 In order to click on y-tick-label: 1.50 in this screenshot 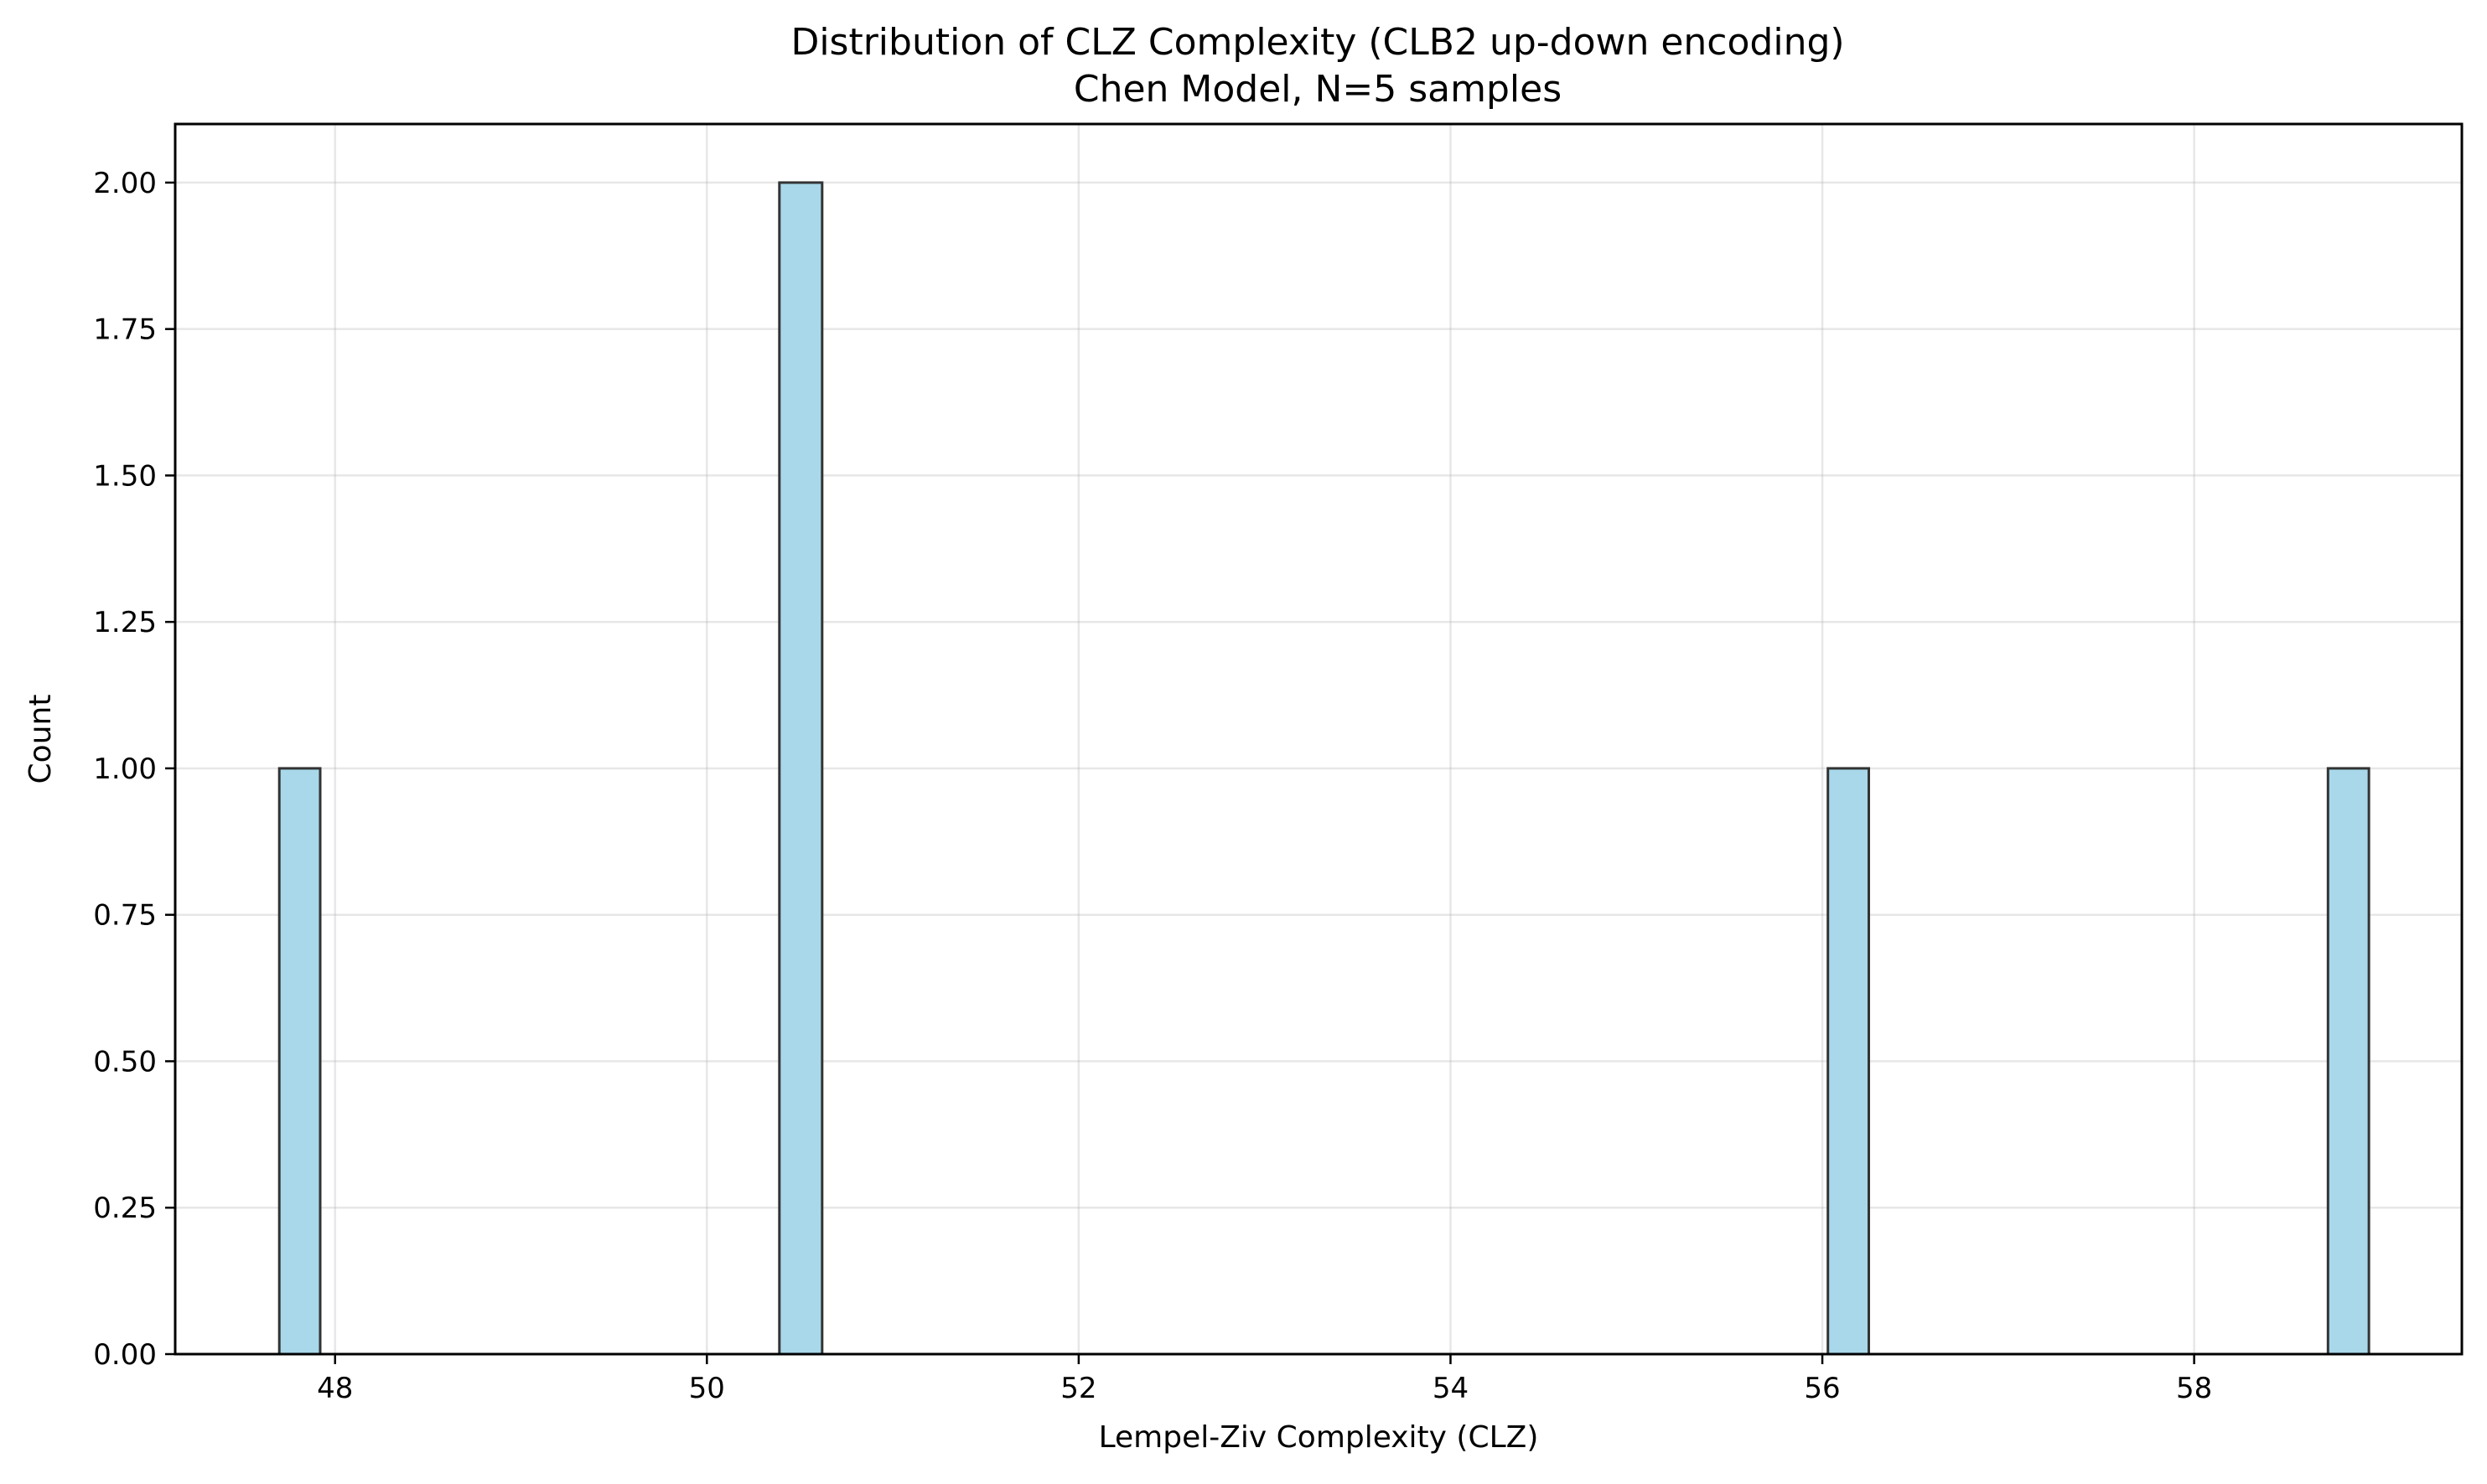, I will do `click(125, 476)`.